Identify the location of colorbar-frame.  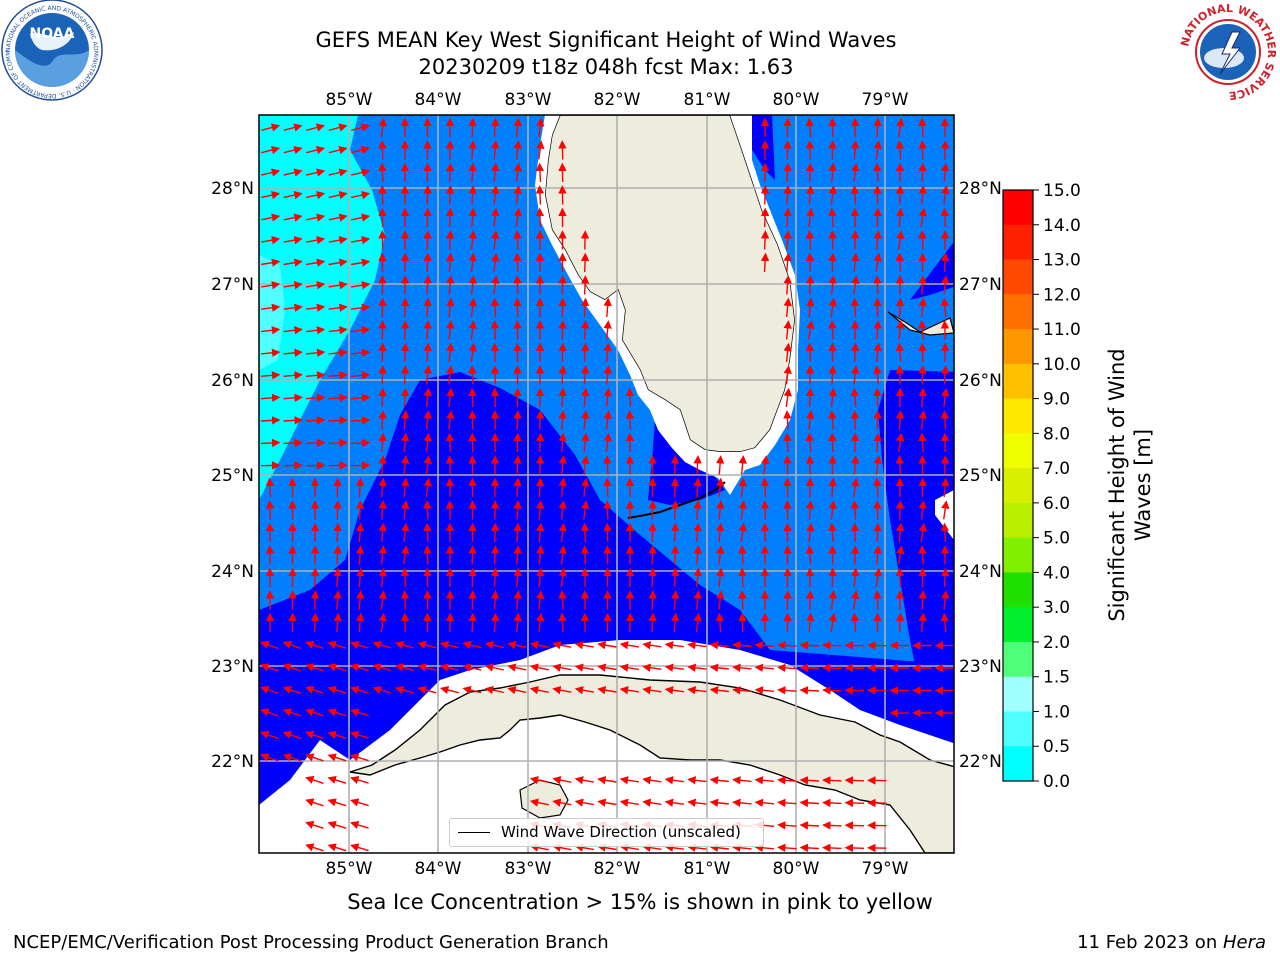
(1018, 485).